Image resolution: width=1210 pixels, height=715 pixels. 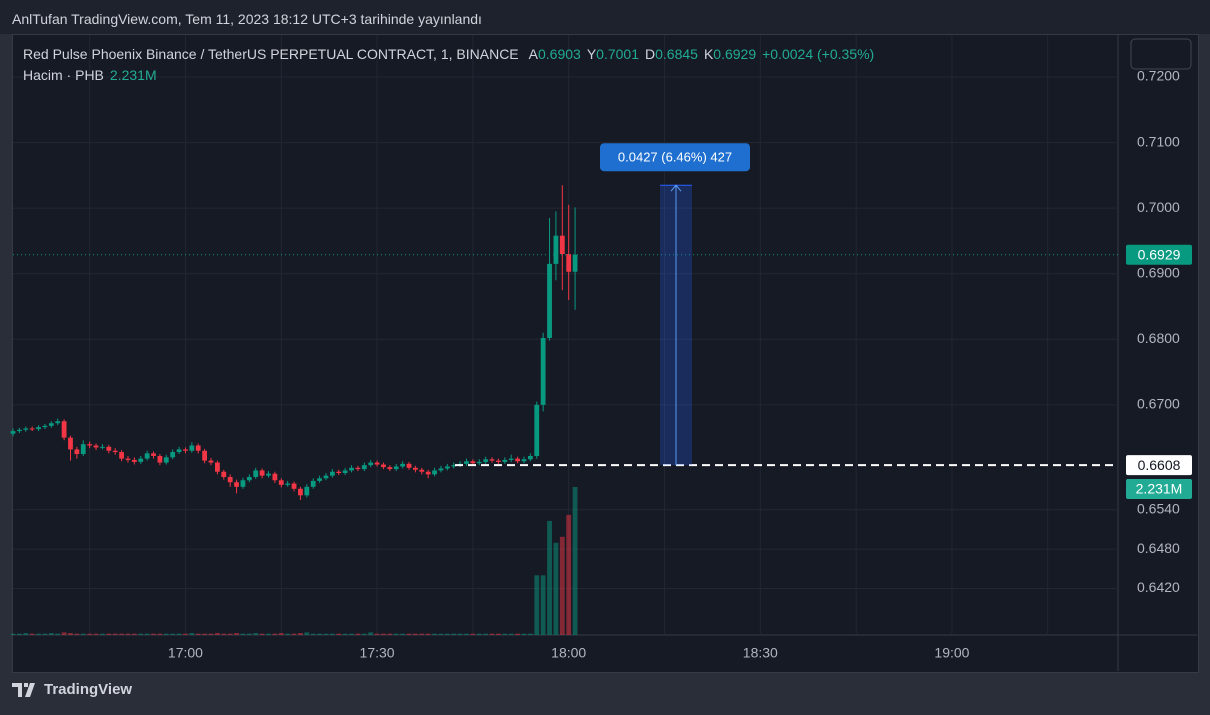 What do you see at coordinates (377, 653) in the screenshot?
I see `x-tick-label: 17:30` at bounding box center [377, 653].